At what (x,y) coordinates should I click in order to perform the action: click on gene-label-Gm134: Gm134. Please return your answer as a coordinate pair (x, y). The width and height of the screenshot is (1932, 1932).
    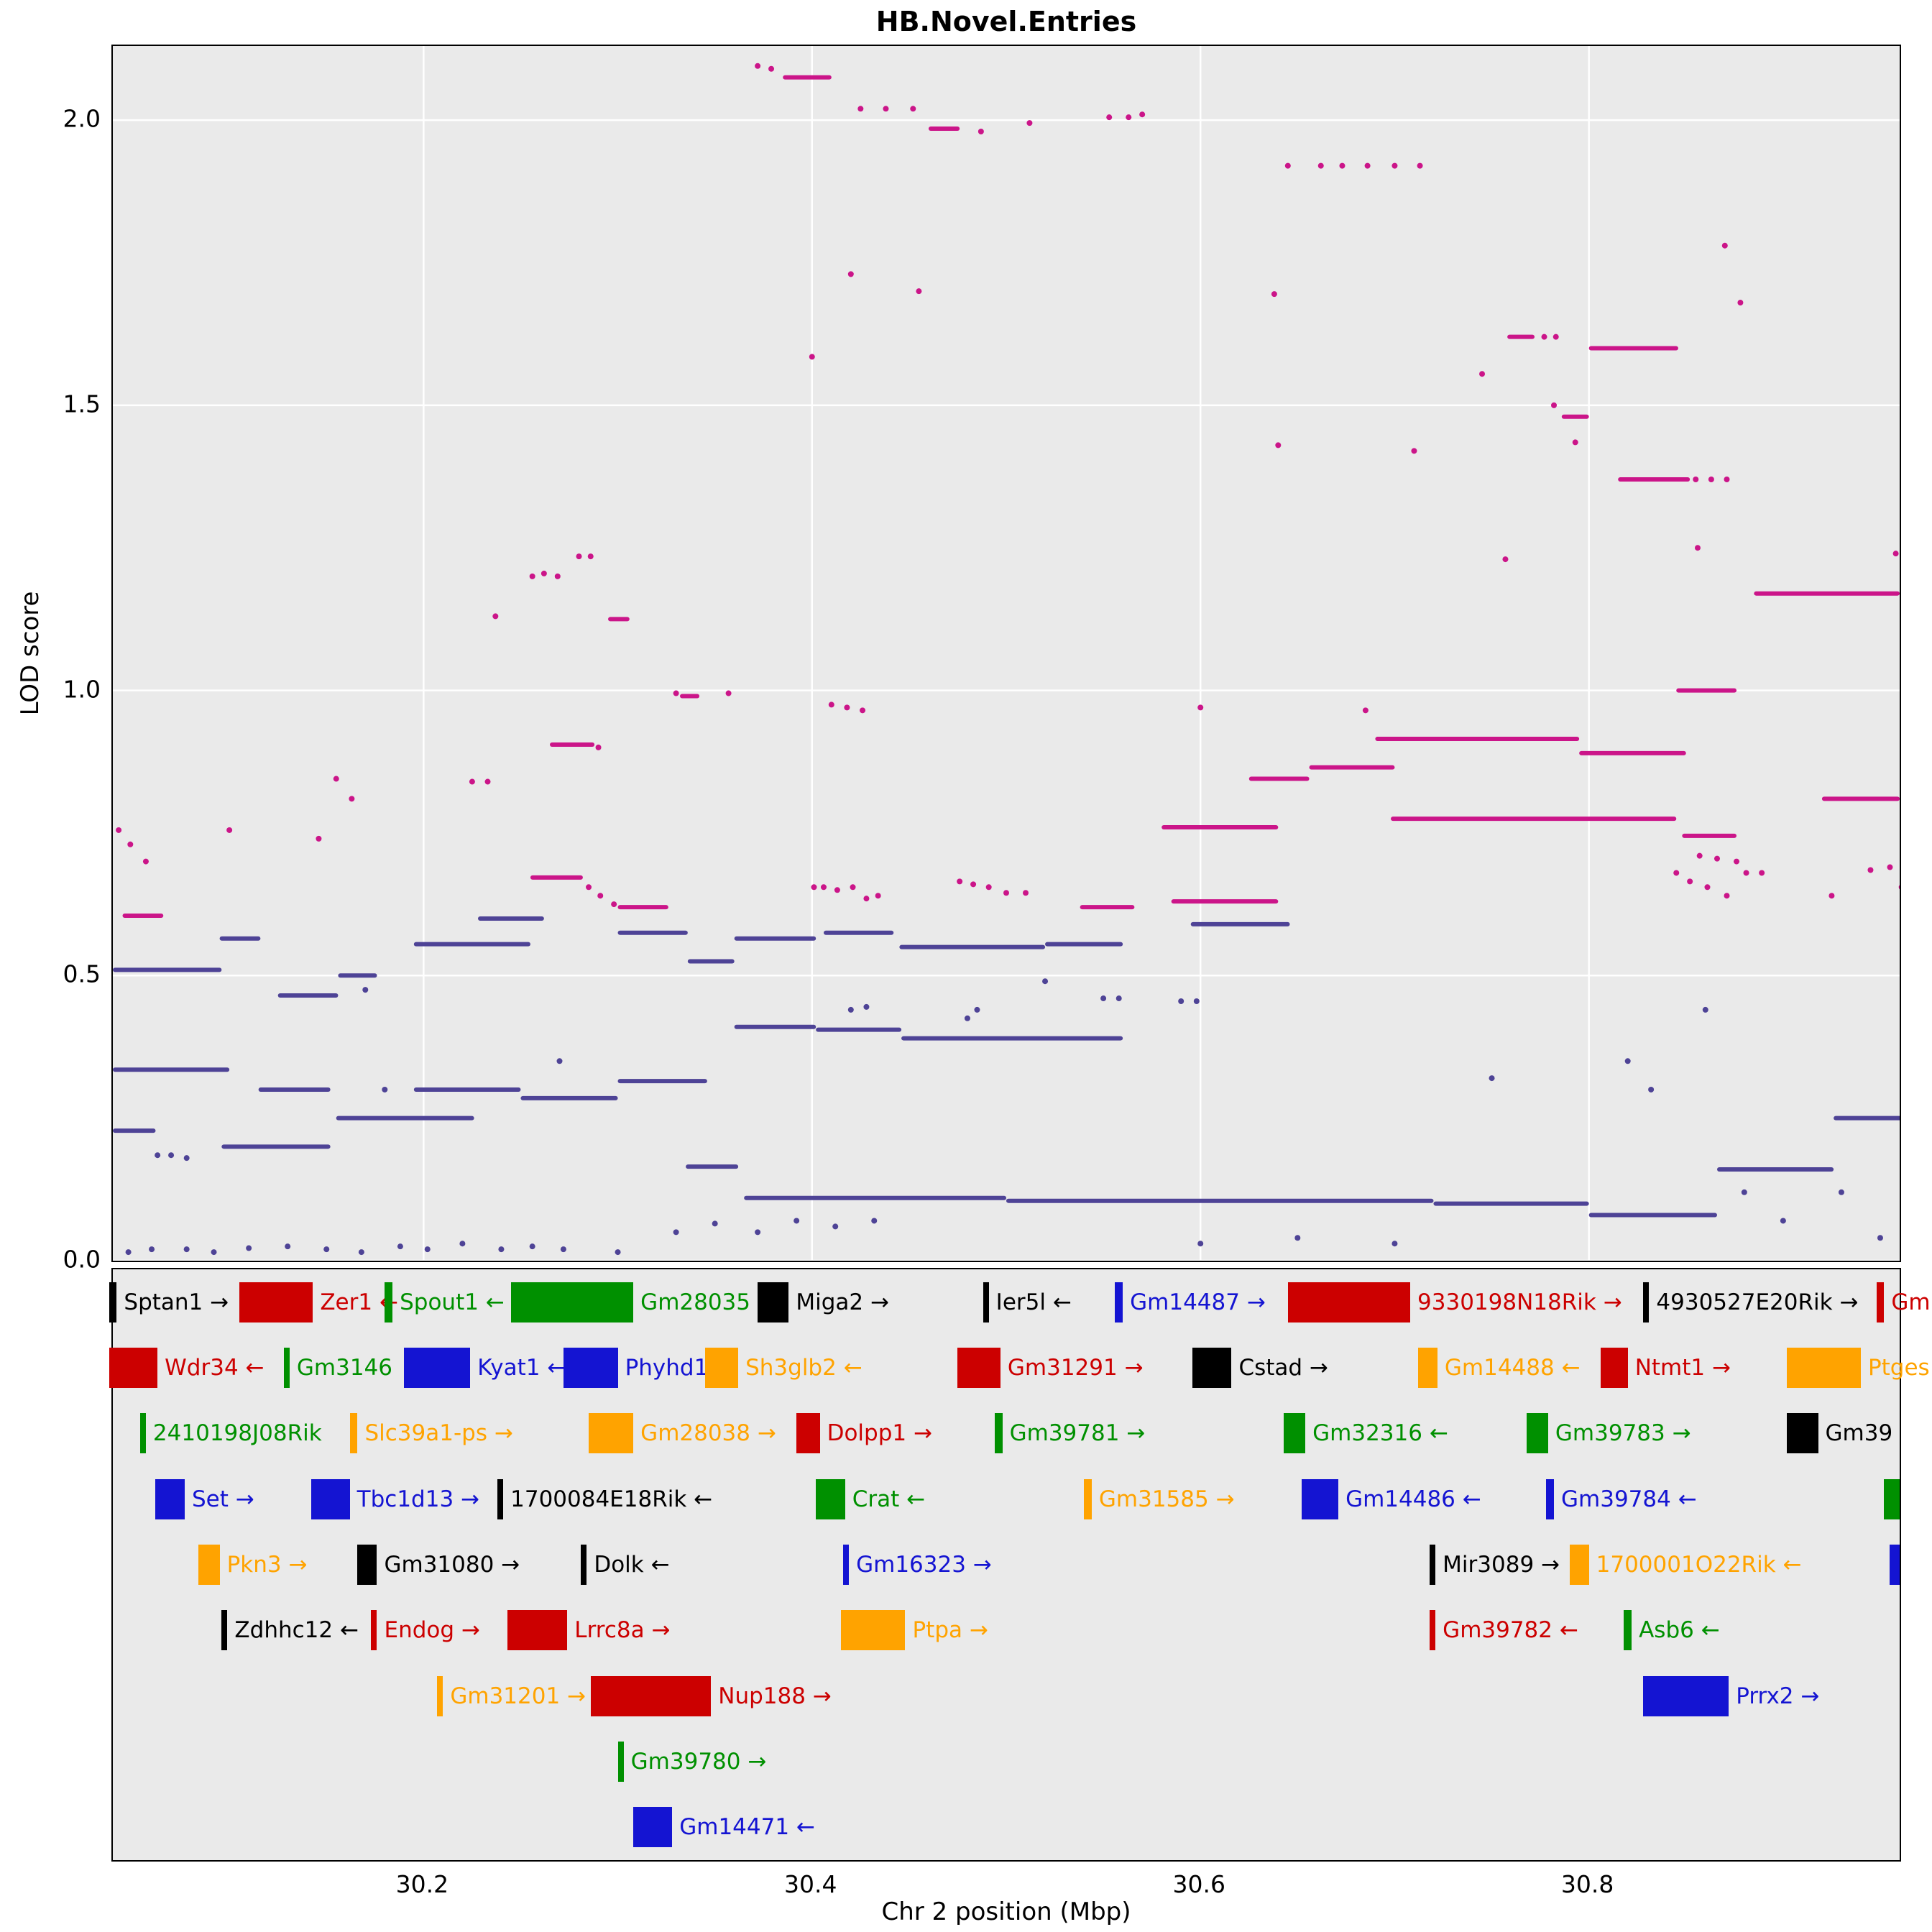
    Looking at the image, I should click on (1911, 1302).